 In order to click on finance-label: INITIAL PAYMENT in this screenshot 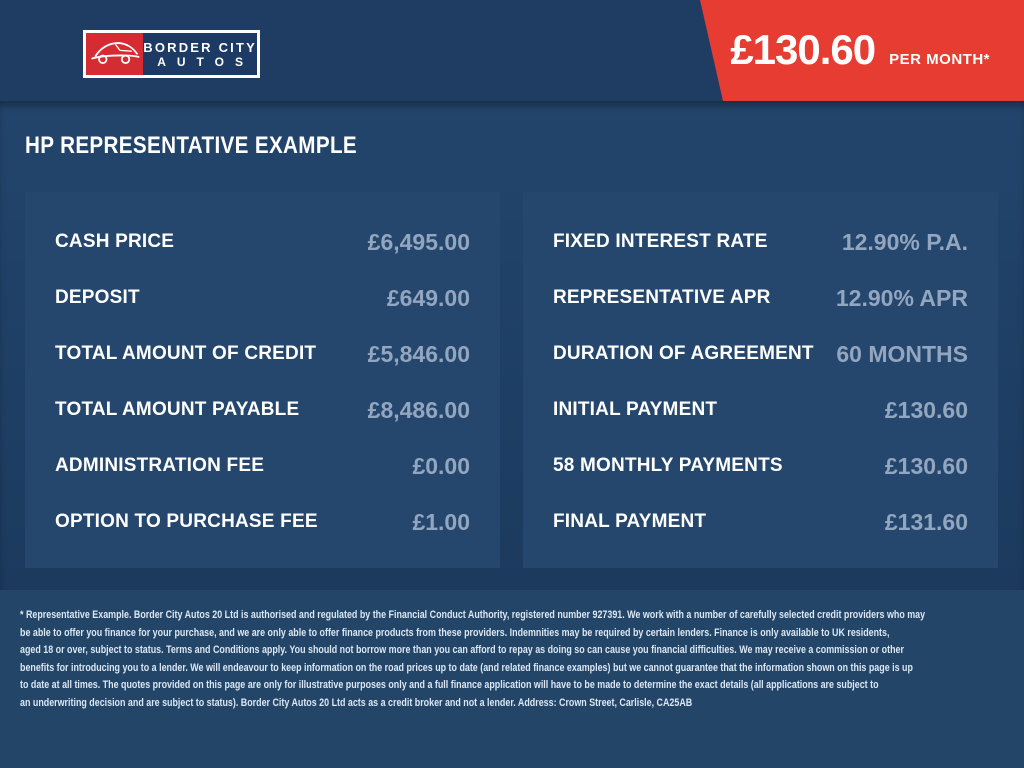, I will do `click(635, 409)`.